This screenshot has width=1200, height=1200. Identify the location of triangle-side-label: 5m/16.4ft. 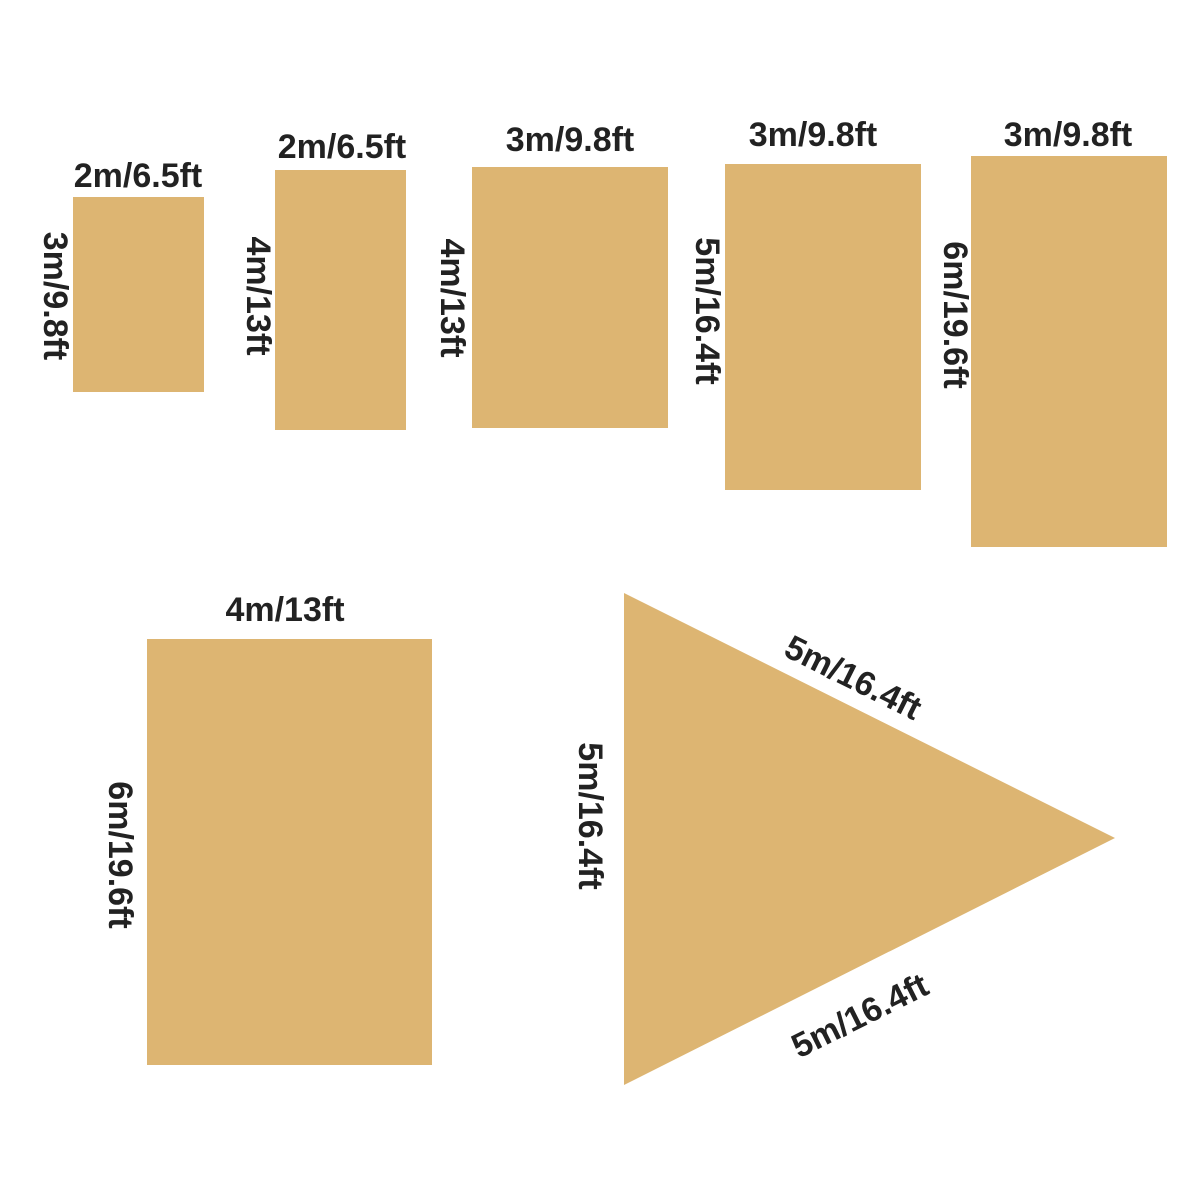
(590, 816).